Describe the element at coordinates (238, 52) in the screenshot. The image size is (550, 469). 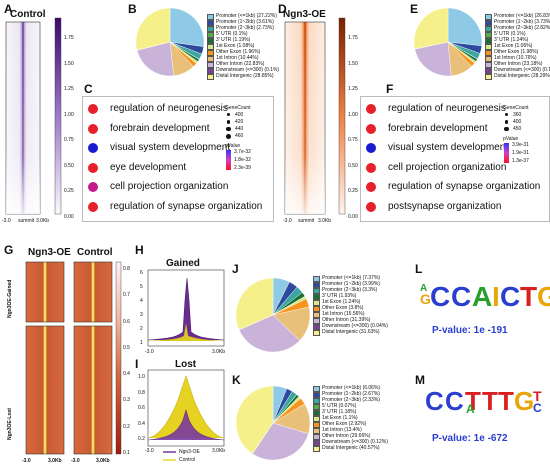
I see `legend-label: Other Exon (1.96%)` at that location.